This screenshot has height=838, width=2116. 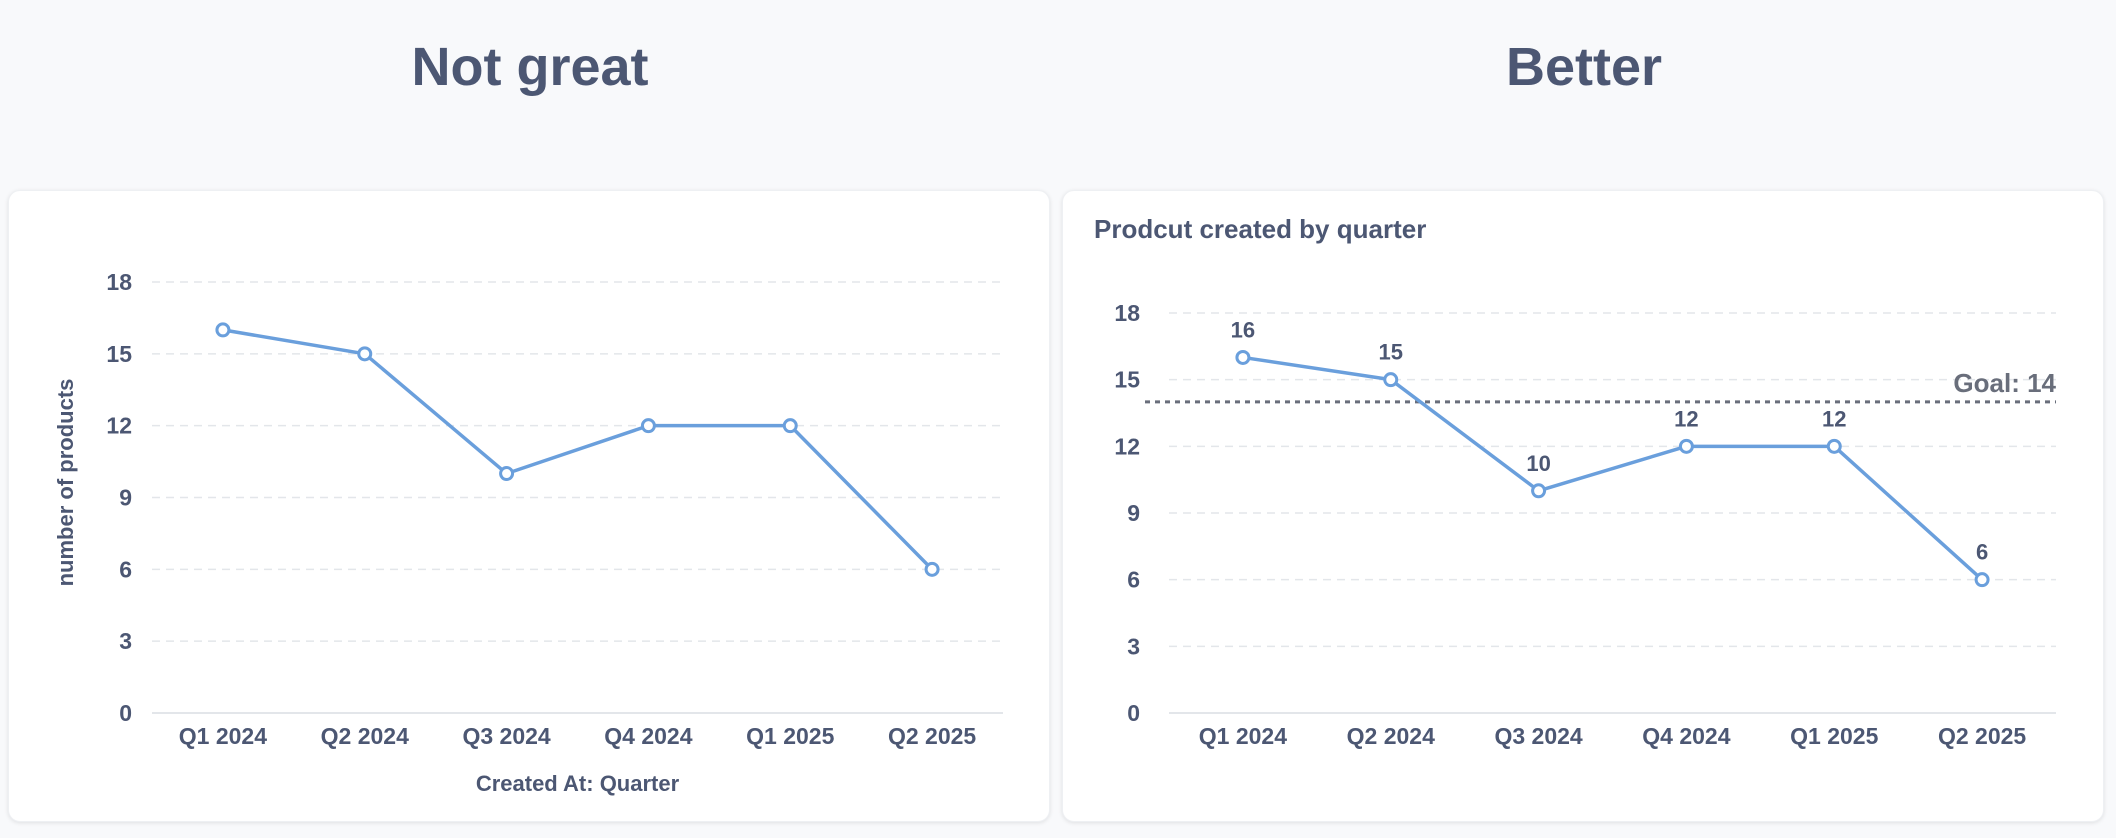 I want to click on chart-title: Prodcut created by quarter, so click(x=1260, y=229).